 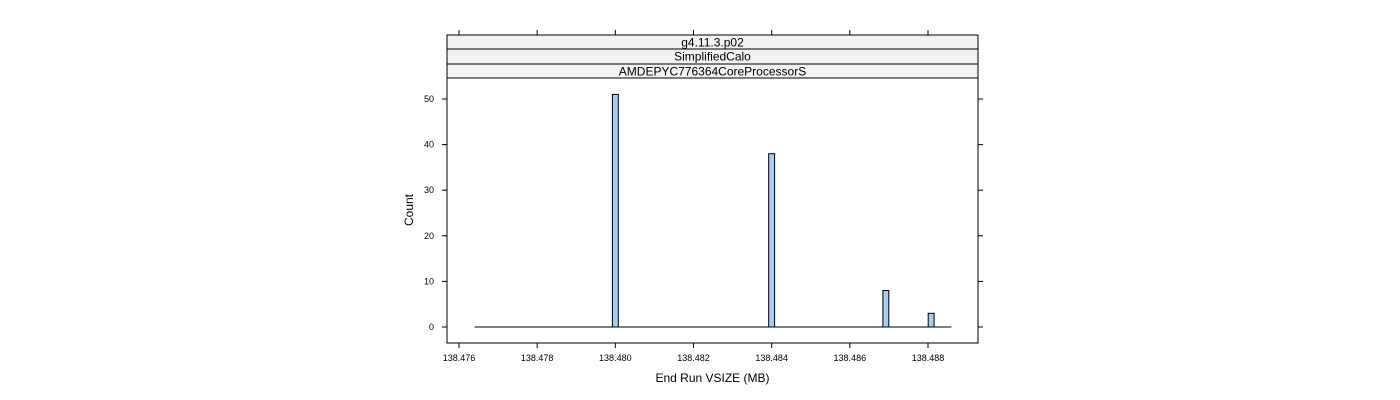 I want to click on x-tick-label-4: 138.484, so click(x=771, y=358).